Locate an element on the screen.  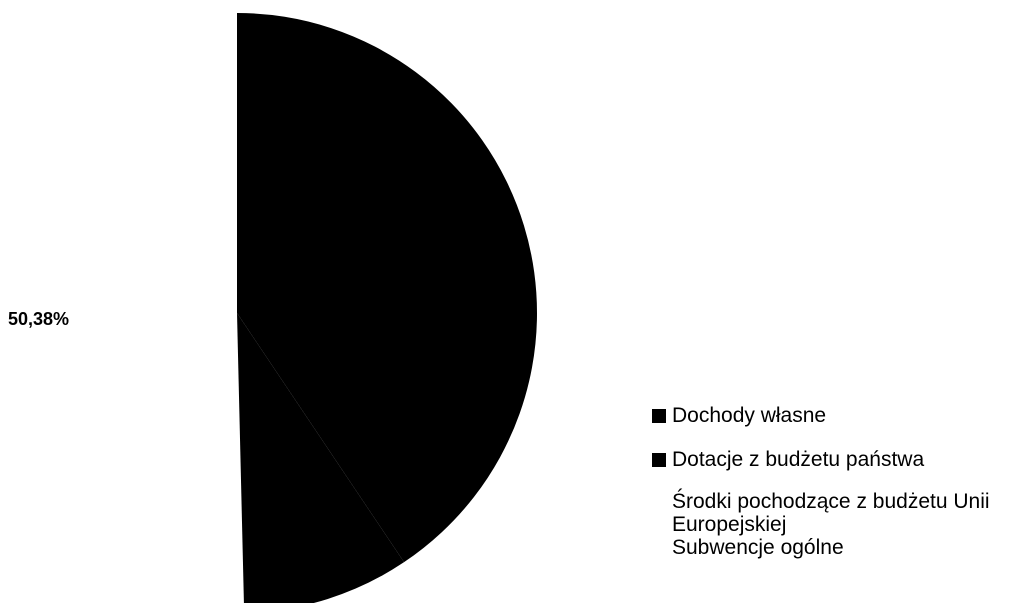
data-label-subwencje: 50,38% is located at coordinates (39, 319).